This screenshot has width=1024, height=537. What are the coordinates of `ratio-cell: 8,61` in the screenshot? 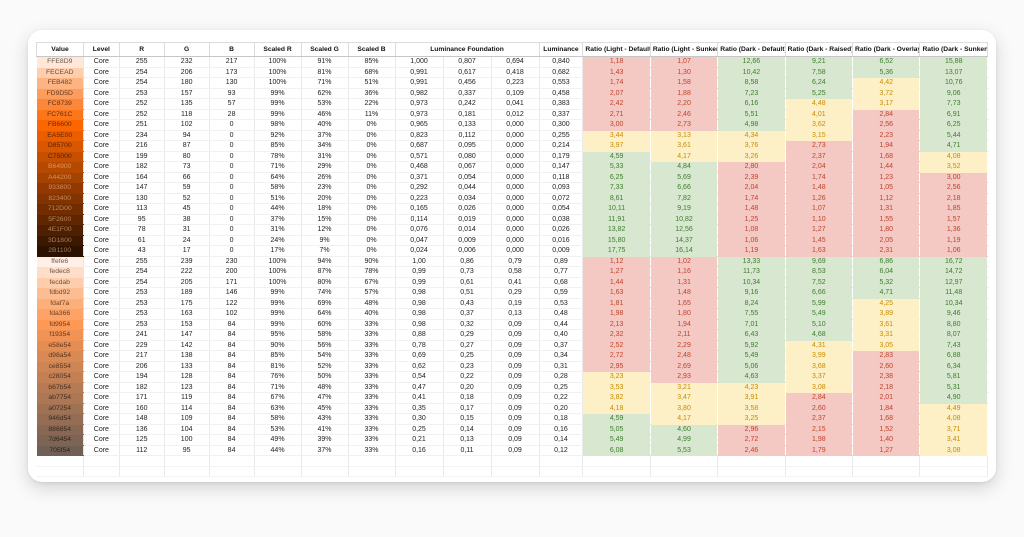 It's located at (616, 198).